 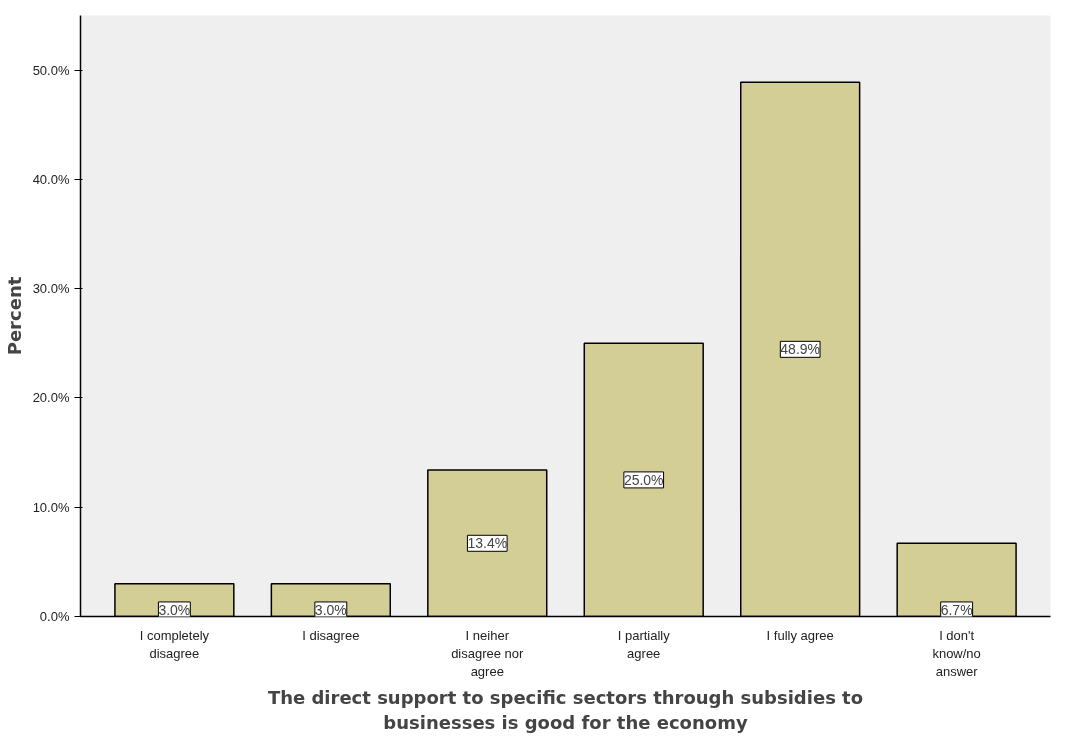 I want to click on x-tick-label: I fully agree, so click(x=800, y=635).